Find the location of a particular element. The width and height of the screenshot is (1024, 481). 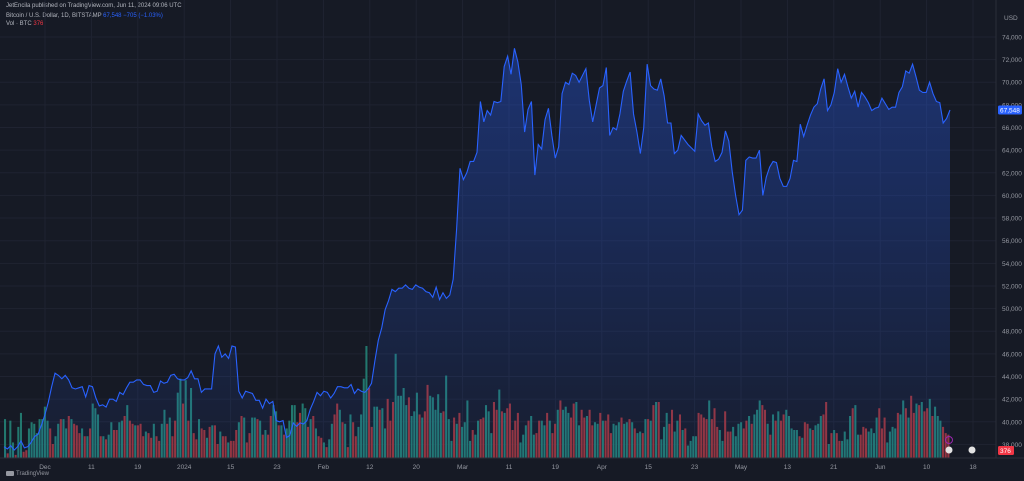

price-tick-label: 56,000 is located at coordinates (1012, 241).